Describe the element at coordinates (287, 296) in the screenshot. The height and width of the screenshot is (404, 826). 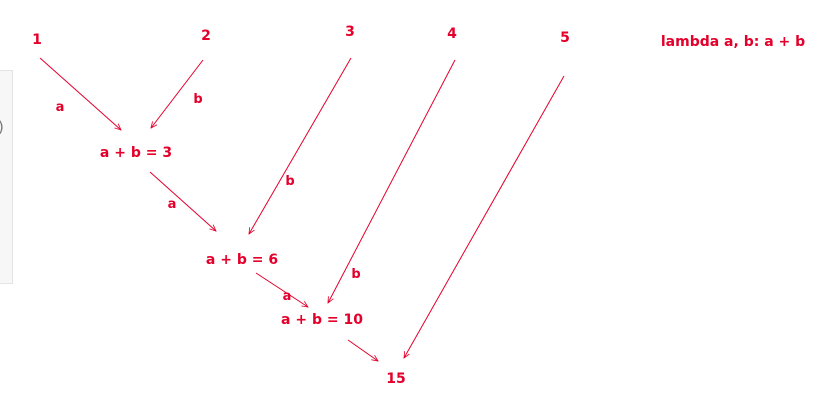
I see `edge-label-a-3: a` at that location.